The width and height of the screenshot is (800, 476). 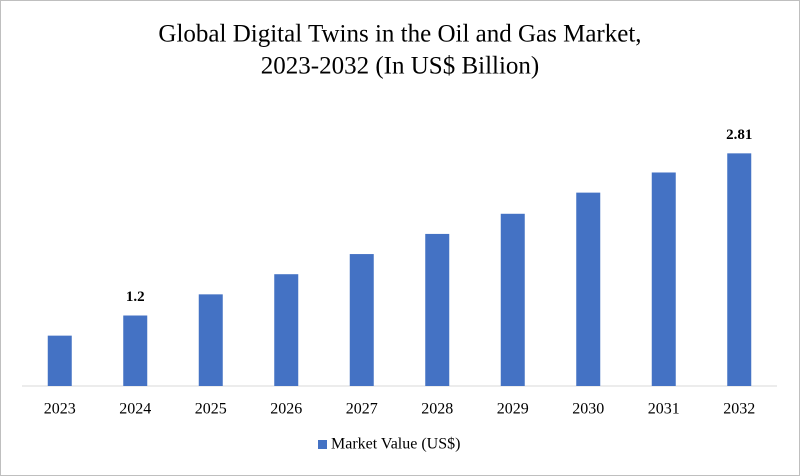 What do you see at coordinates (322, 444) in the screenshot?
I see `legend-swatch` at bounding box center [322, 444].